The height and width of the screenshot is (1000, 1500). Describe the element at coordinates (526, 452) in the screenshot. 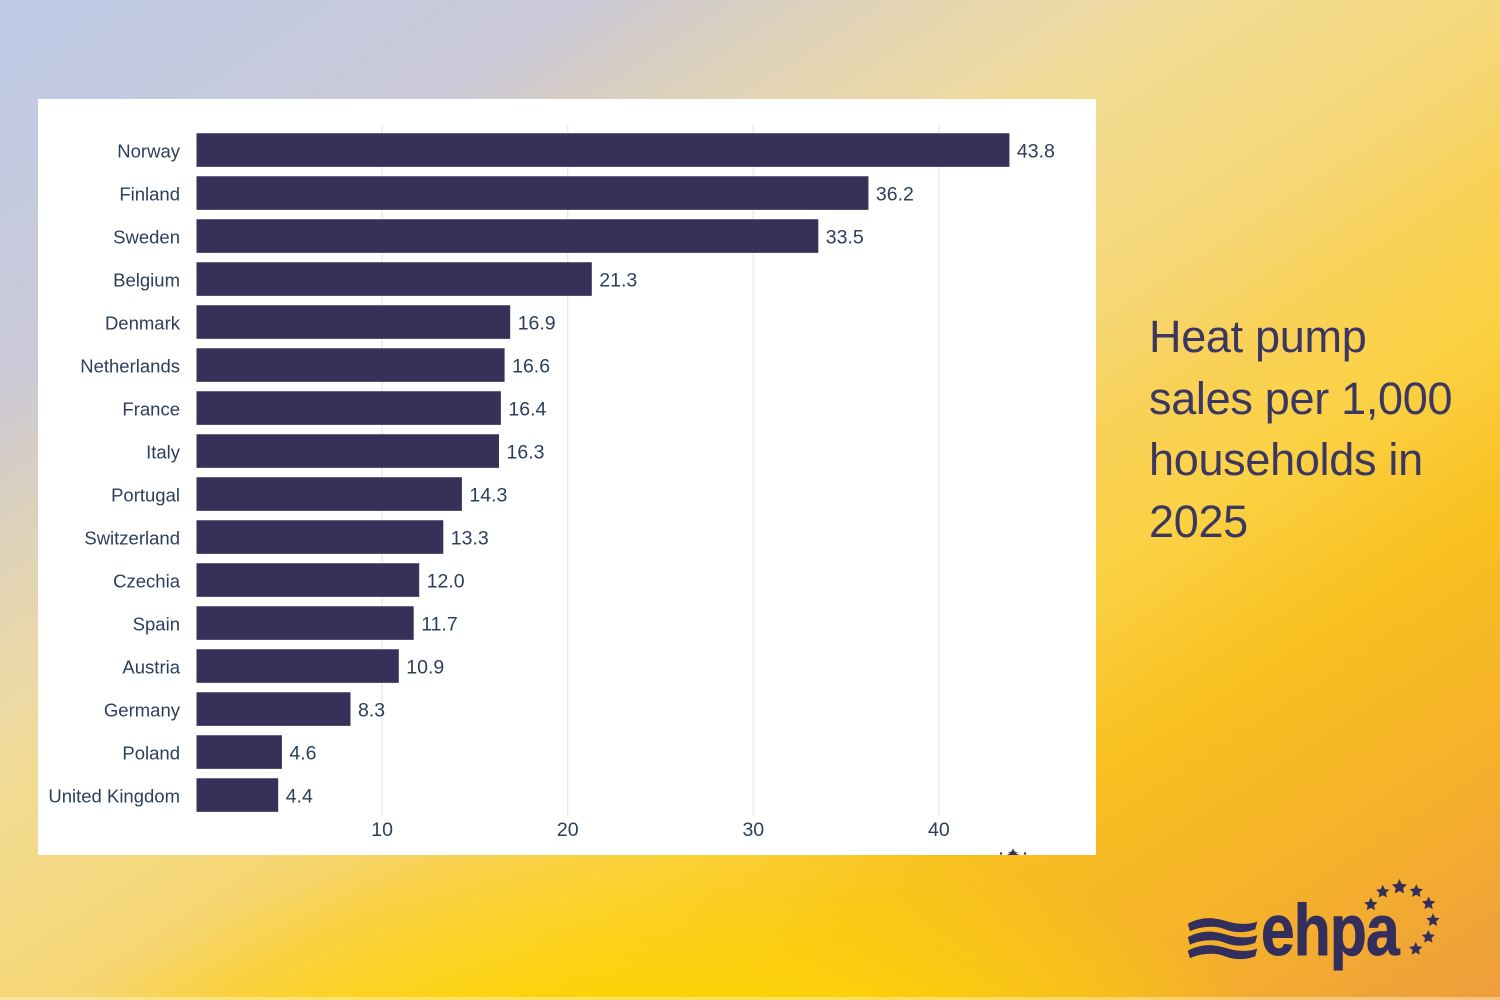

I see `svg-text: 16.3` at that location.